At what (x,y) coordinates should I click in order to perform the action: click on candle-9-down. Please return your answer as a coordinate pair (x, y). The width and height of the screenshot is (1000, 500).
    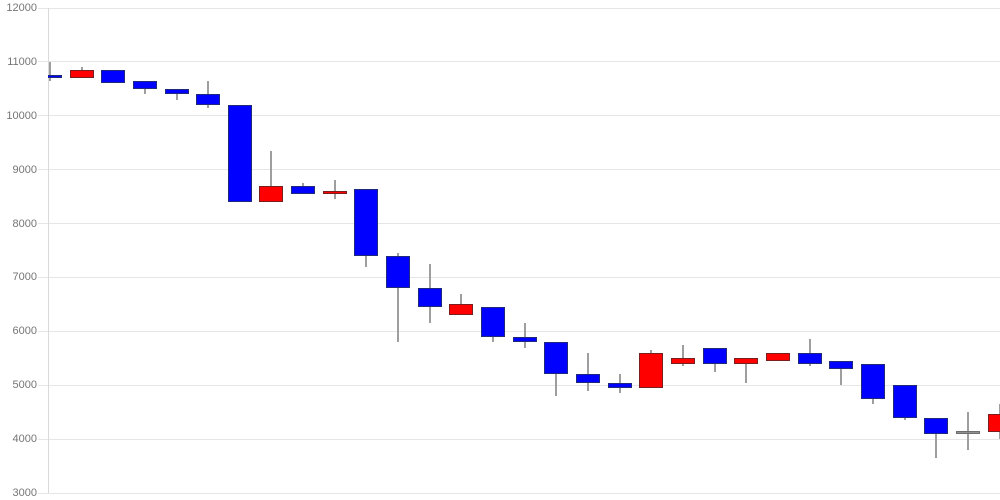
    Looking at the image, I should click on (303, 189).